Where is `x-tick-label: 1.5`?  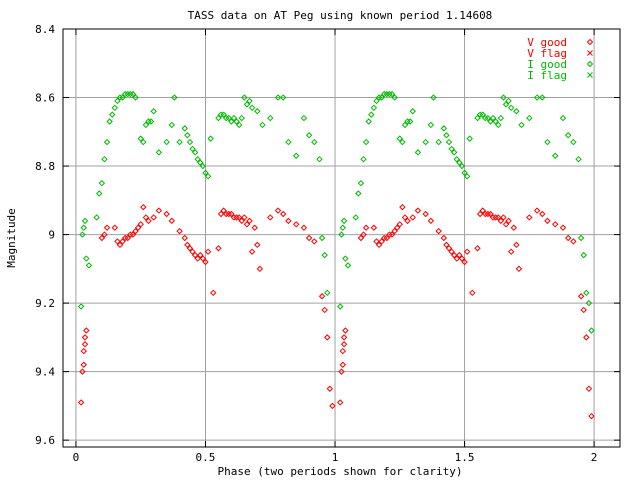
x-tick-label: 1.5 is located at coordinates (465, 457).